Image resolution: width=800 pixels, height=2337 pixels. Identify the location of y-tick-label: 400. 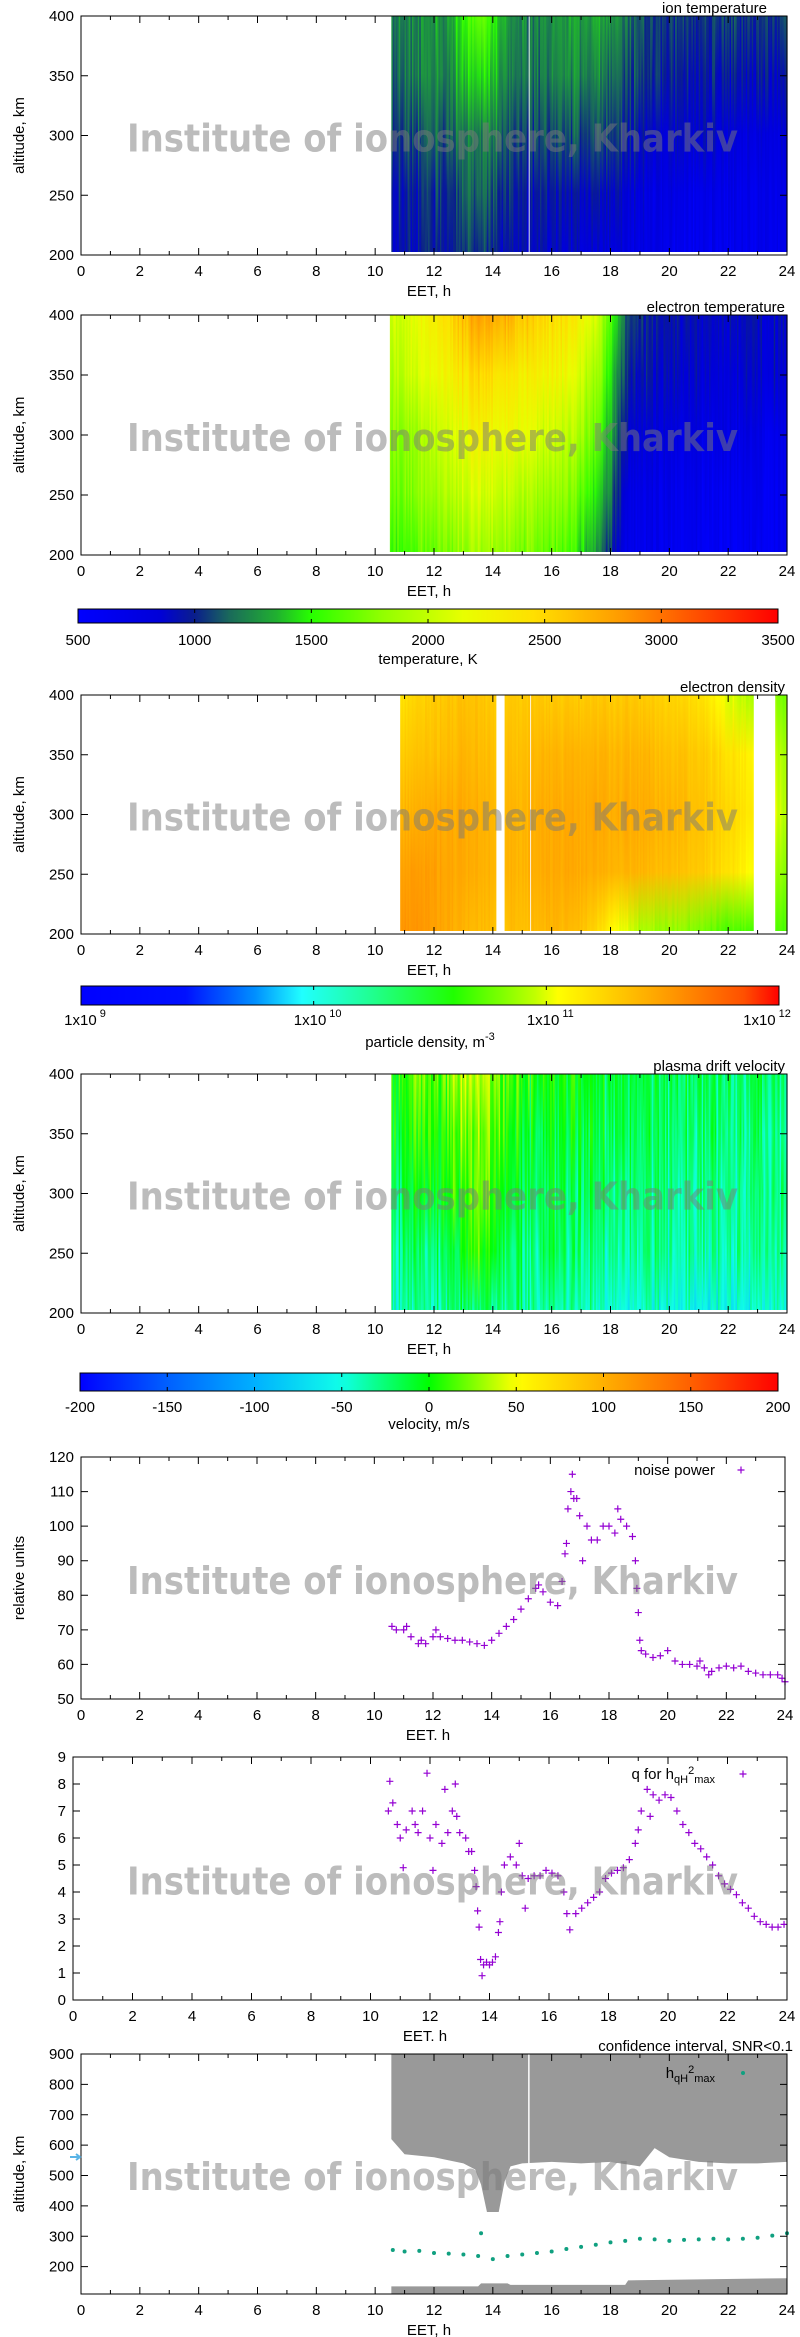
(61, 315).